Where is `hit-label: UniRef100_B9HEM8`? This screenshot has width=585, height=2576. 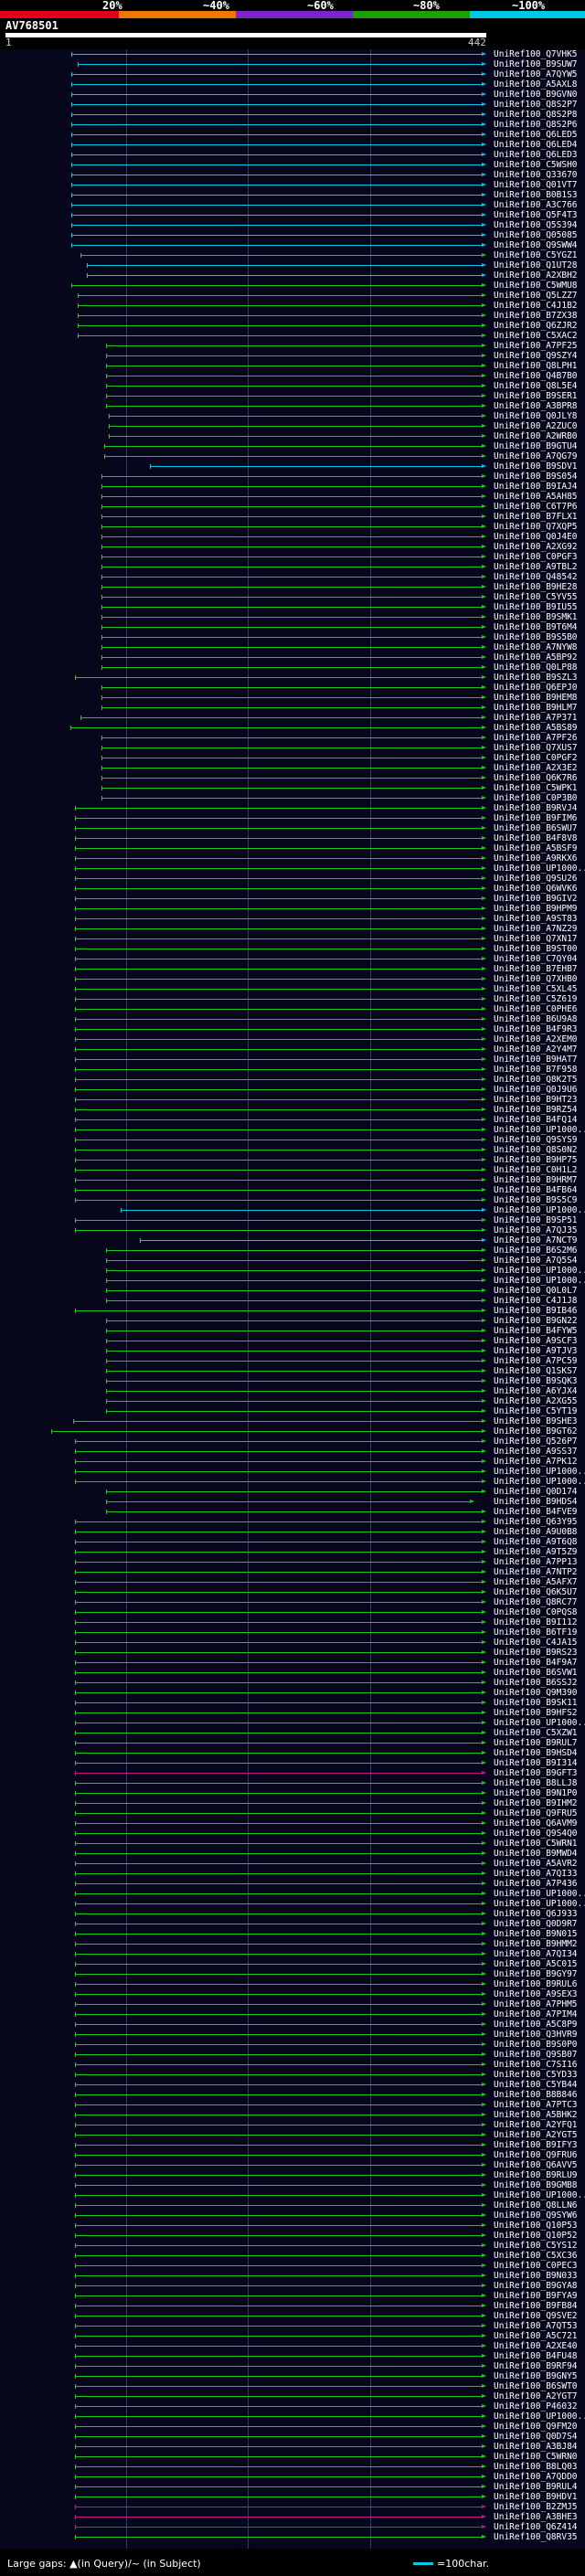 hit-label: UniRef100_B9HEM8 is located at coordinates (536, 698).